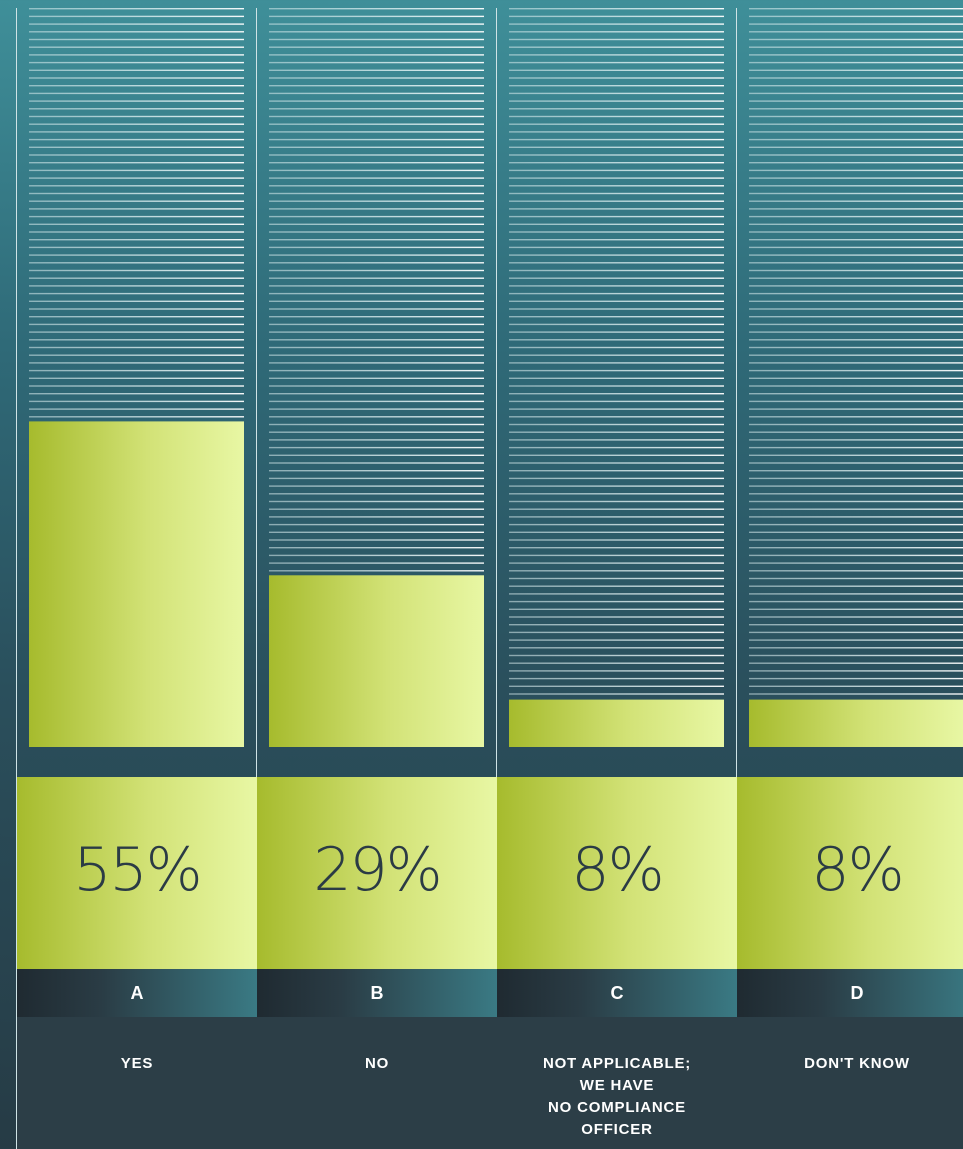 The image size is (963, 1149). What do you see at coordinates (856, 723) in the screenshot?
I see `bar-d` at bounding box center [856, 723].